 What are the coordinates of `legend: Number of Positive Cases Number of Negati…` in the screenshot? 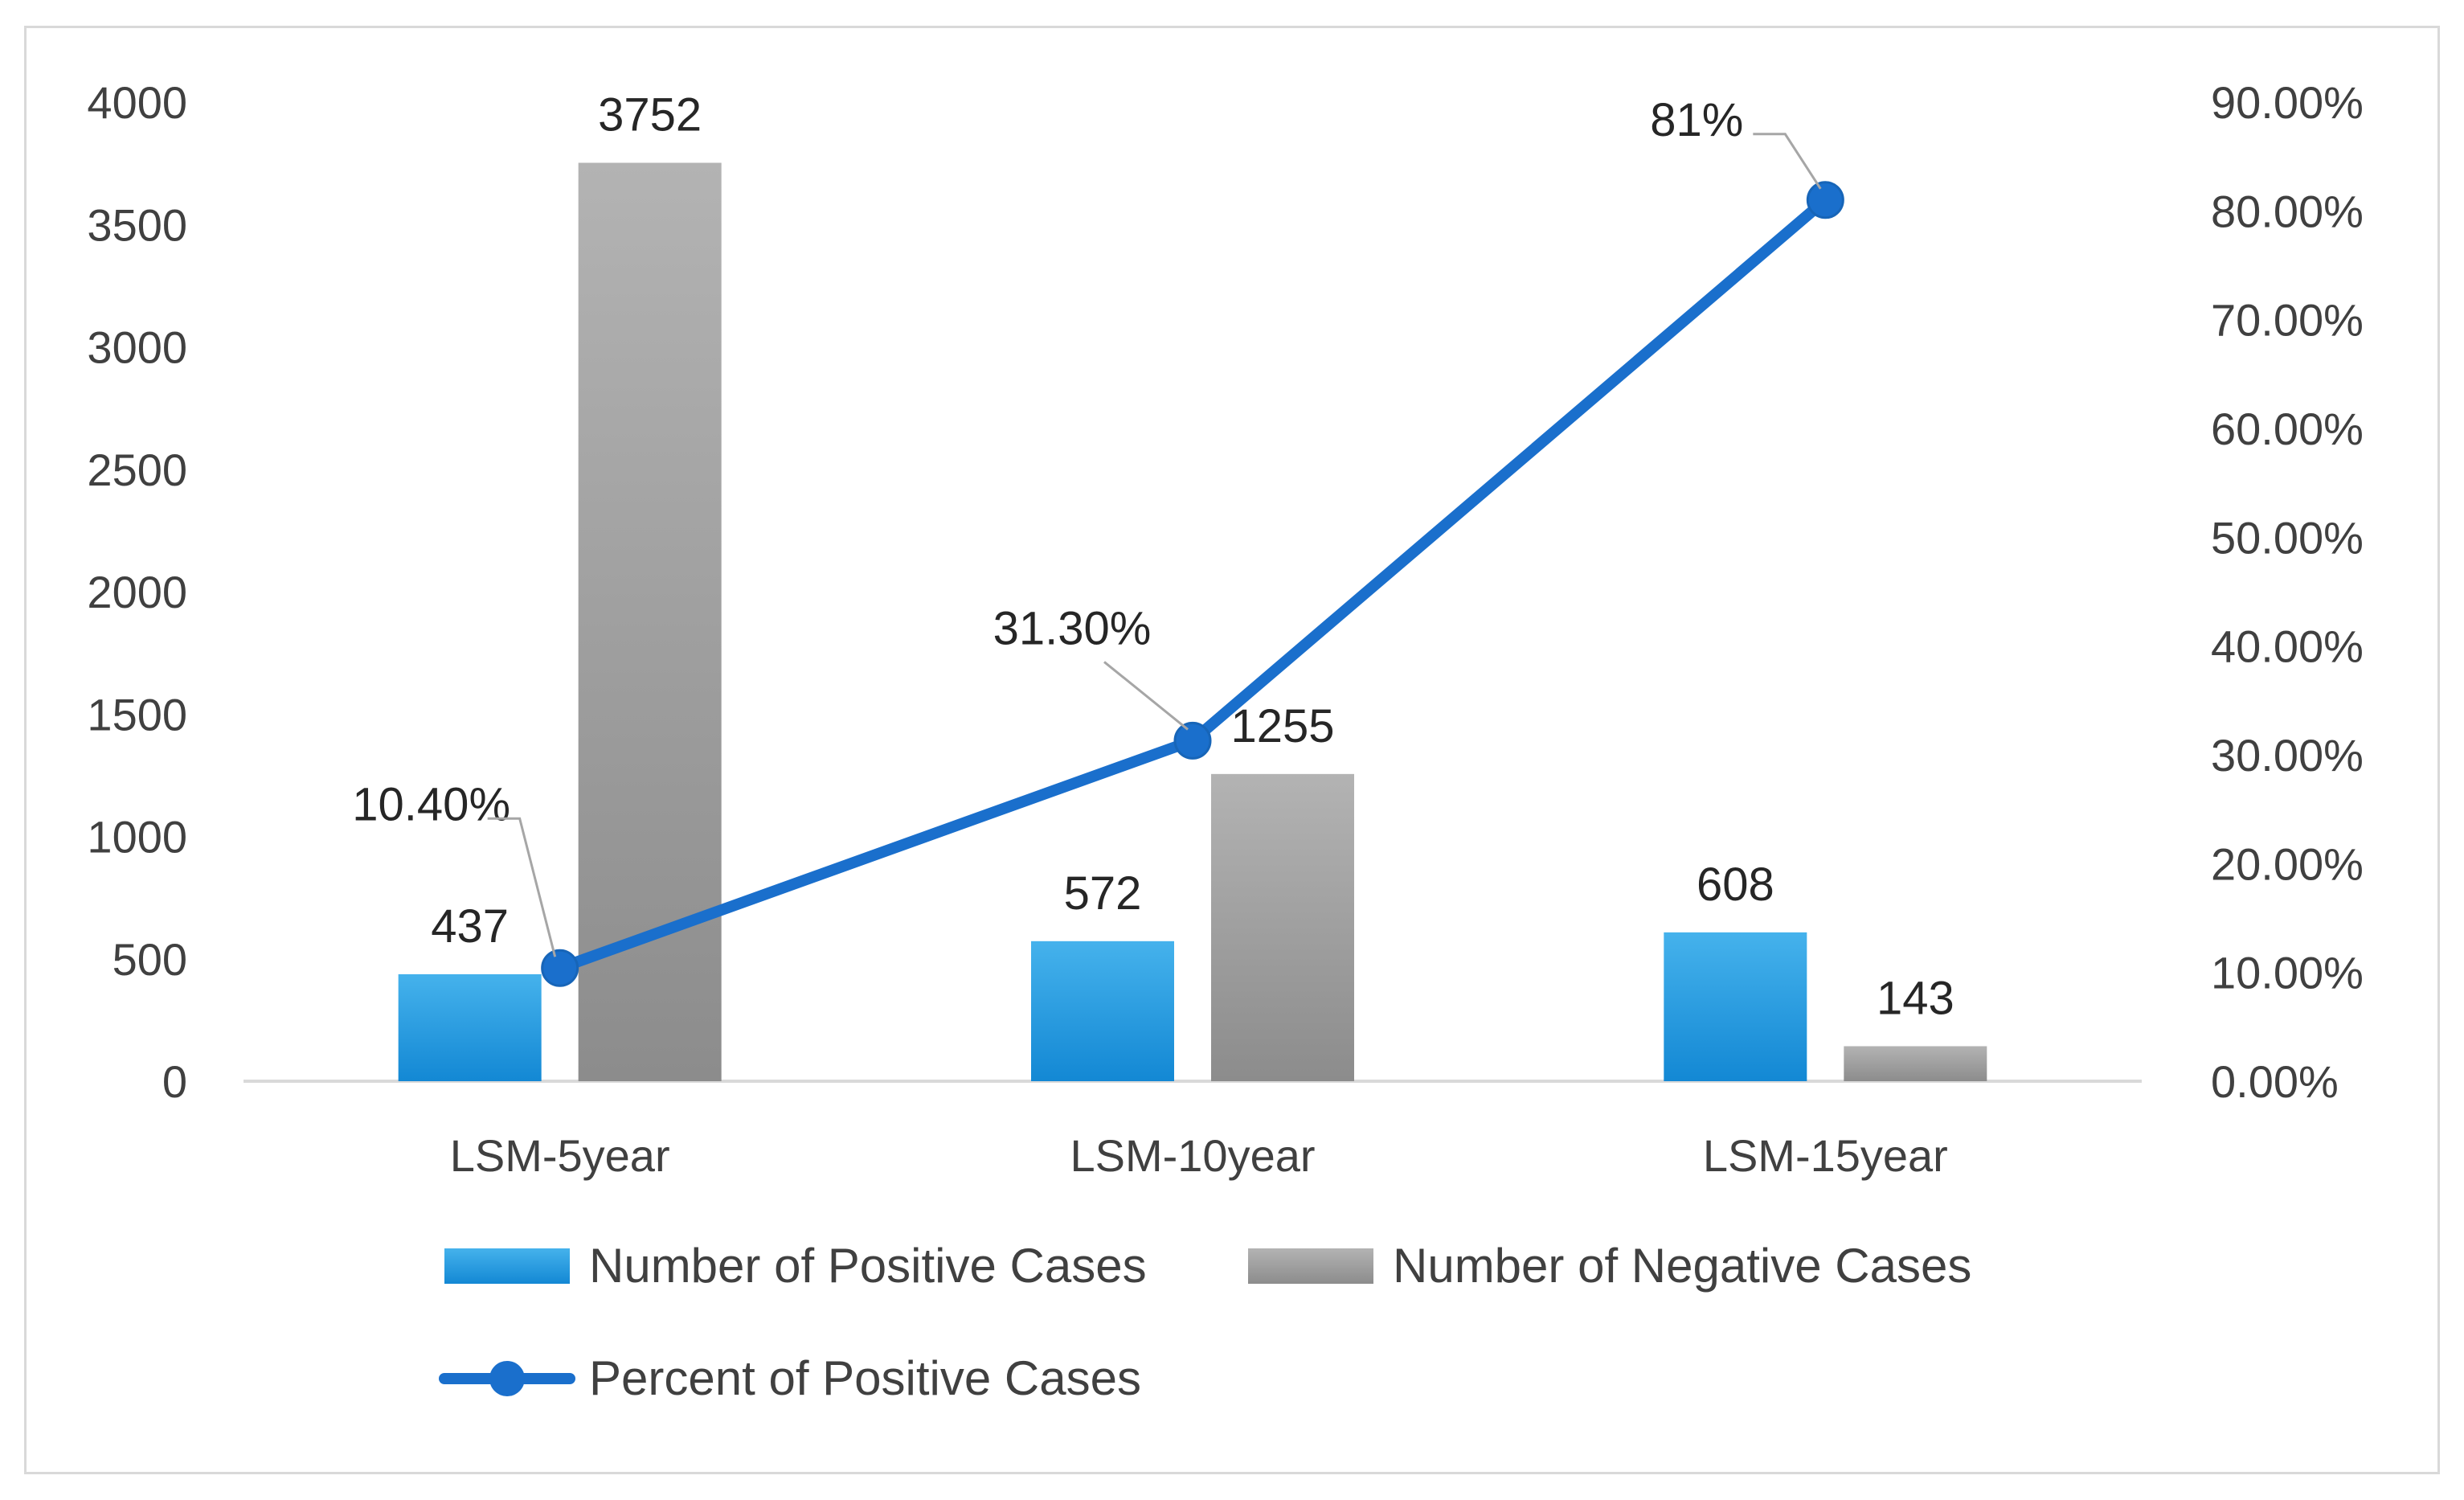 It's located at (1205, 1322).